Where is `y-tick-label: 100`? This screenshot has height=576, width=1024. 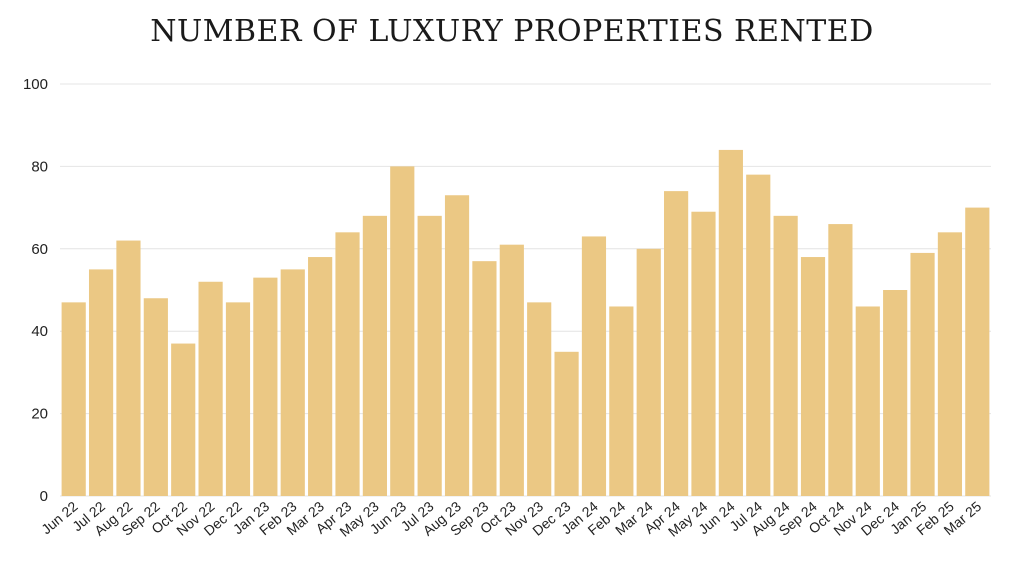 y-tick-label: 100 is located at coordinates (35, 84).